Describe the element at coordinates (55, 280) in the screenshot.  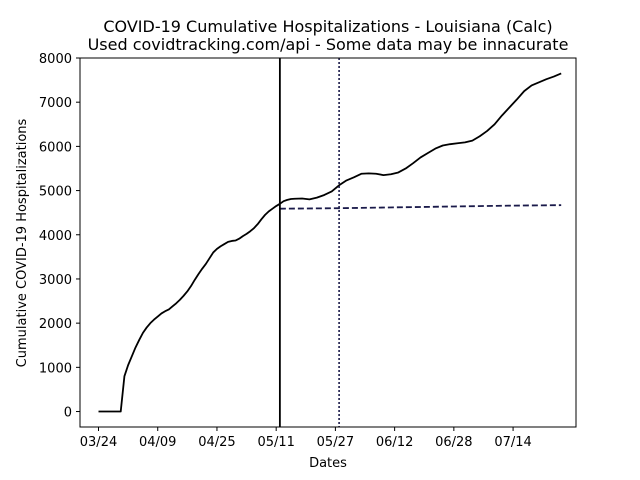
I see `y-tick-label: 3000` at that location.